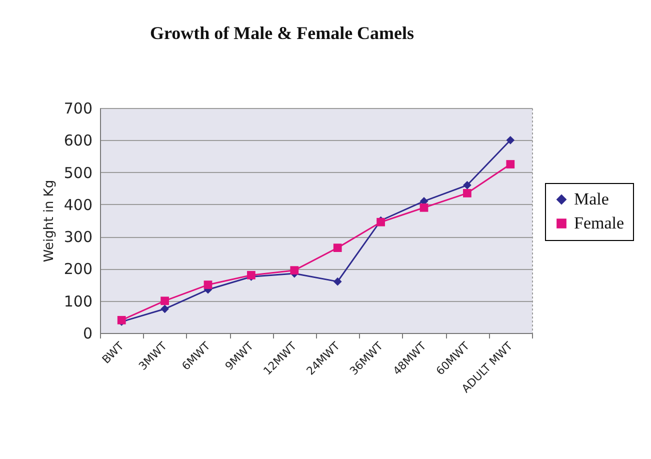 This screenshot has height=459, width=651. What do you see at coordinates (49, 221) in the screenshot?
I see `y-axis-title: Weight in Kg` at bounding box center [49, 221].